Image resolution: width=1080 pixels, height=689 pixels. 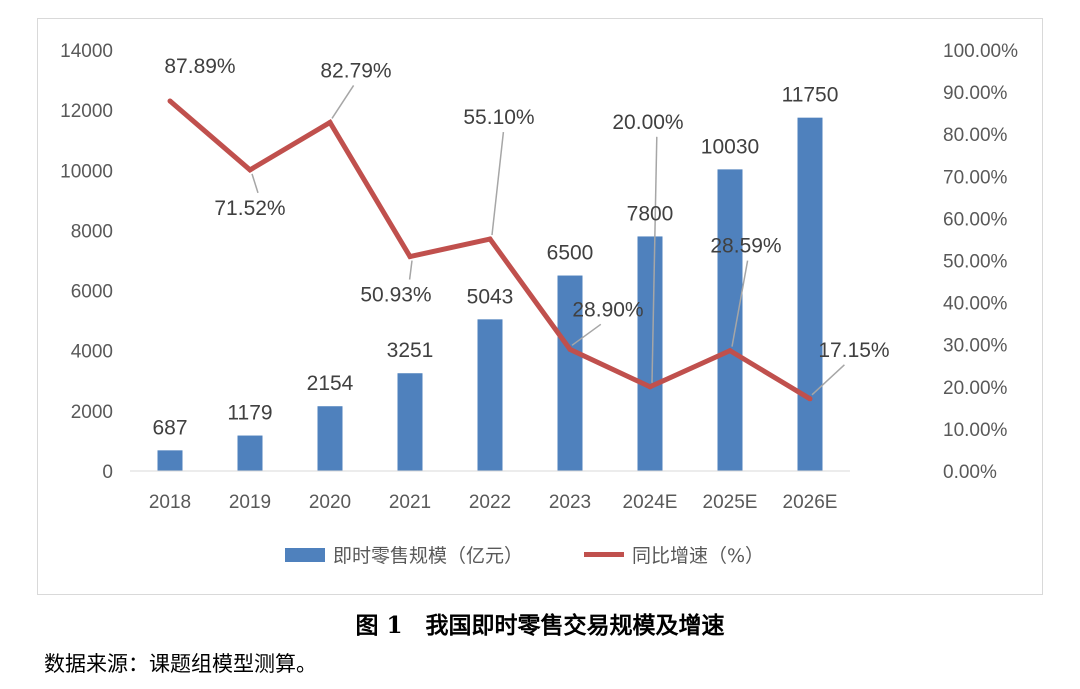 I want to click on bar-value-label: 687, so click(x=169, y=427).